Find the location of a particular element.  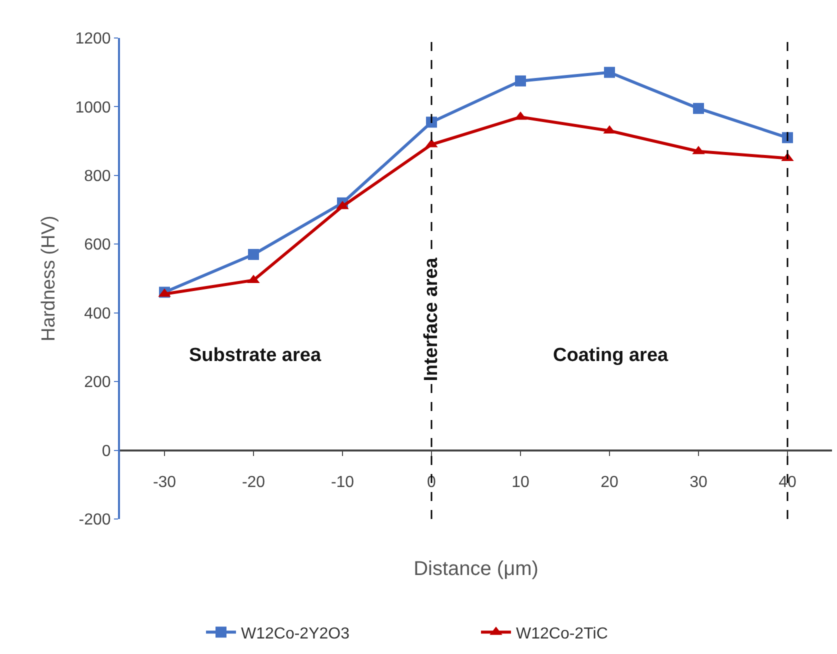

y-tick-label: 0 is located at coordinates (106, 451).